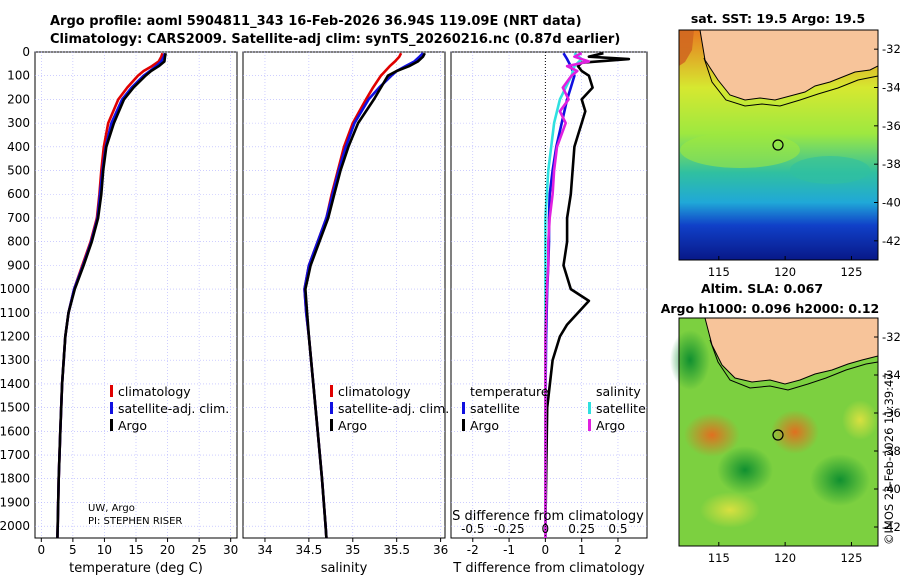  What do you see at coordinates (15, 455) in the screenshot?
I see `depth-tick-label: 1700` at bounding box center [15, 455].